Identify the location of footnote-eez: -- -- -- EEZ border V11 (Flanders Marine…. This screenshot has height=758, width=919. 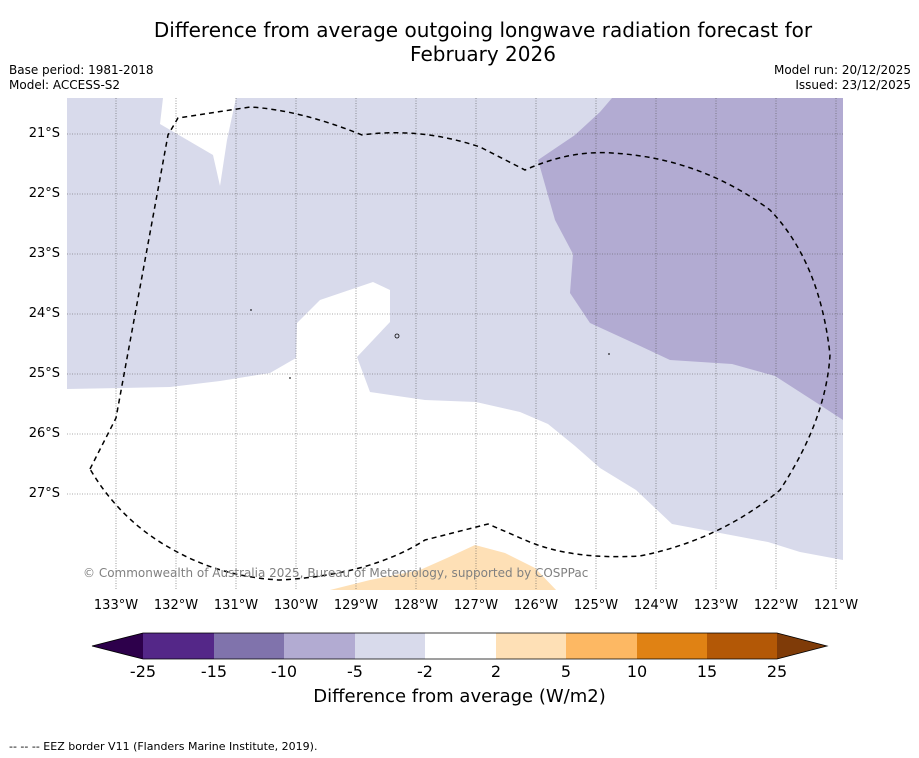
(163, 746).